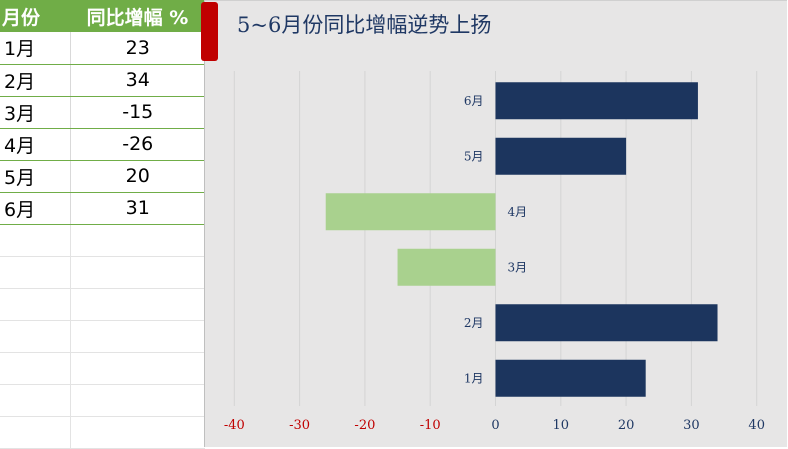  I want to click on category-label: 6月, so click(474, 101).